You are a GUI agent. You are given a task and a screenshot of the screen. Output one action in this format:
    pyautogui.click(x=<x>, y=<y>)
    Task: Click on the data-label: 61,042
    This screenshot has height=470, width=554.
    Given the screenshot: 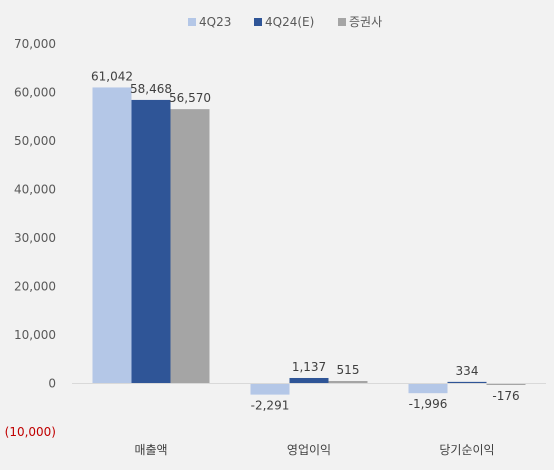 What is the action you would take?
    pyautogui.click(x=112, y=76)
    